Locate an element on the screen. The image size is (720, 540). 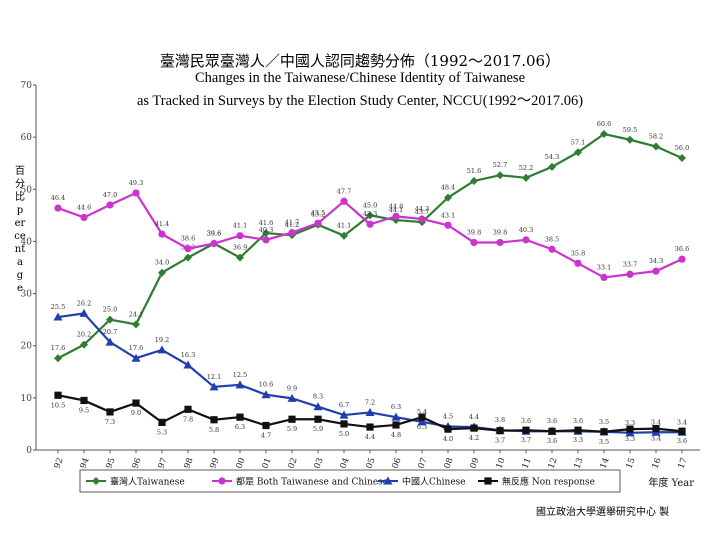
data-label-series-2: 33.1 is located at coordinates (604, 267).